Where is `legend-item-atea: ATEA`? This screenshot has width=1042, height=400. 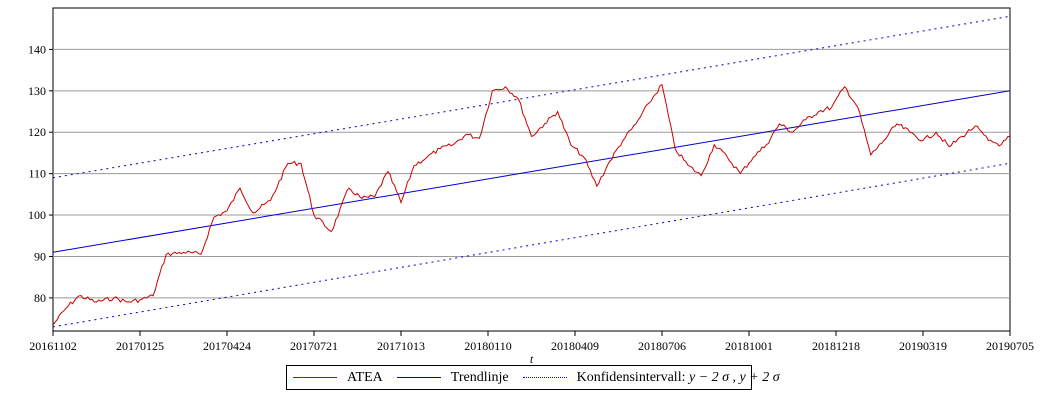
legend-item-atea: ATEA is located at coordinates (338, 378).